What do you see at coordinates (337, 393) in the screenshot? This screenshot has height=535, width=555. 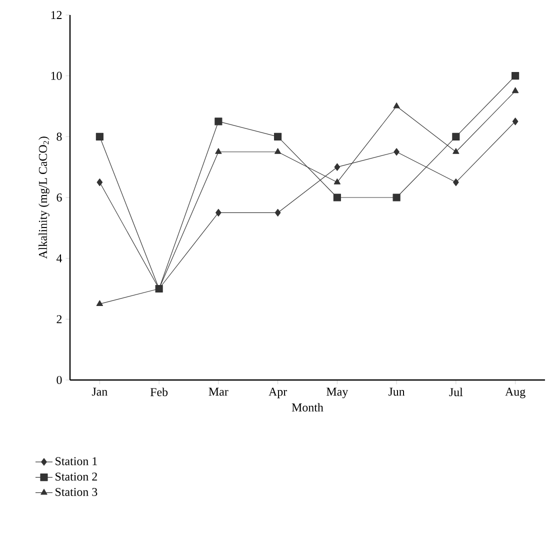 I see `x-tick-label: May` at bounding box center [337, 393].